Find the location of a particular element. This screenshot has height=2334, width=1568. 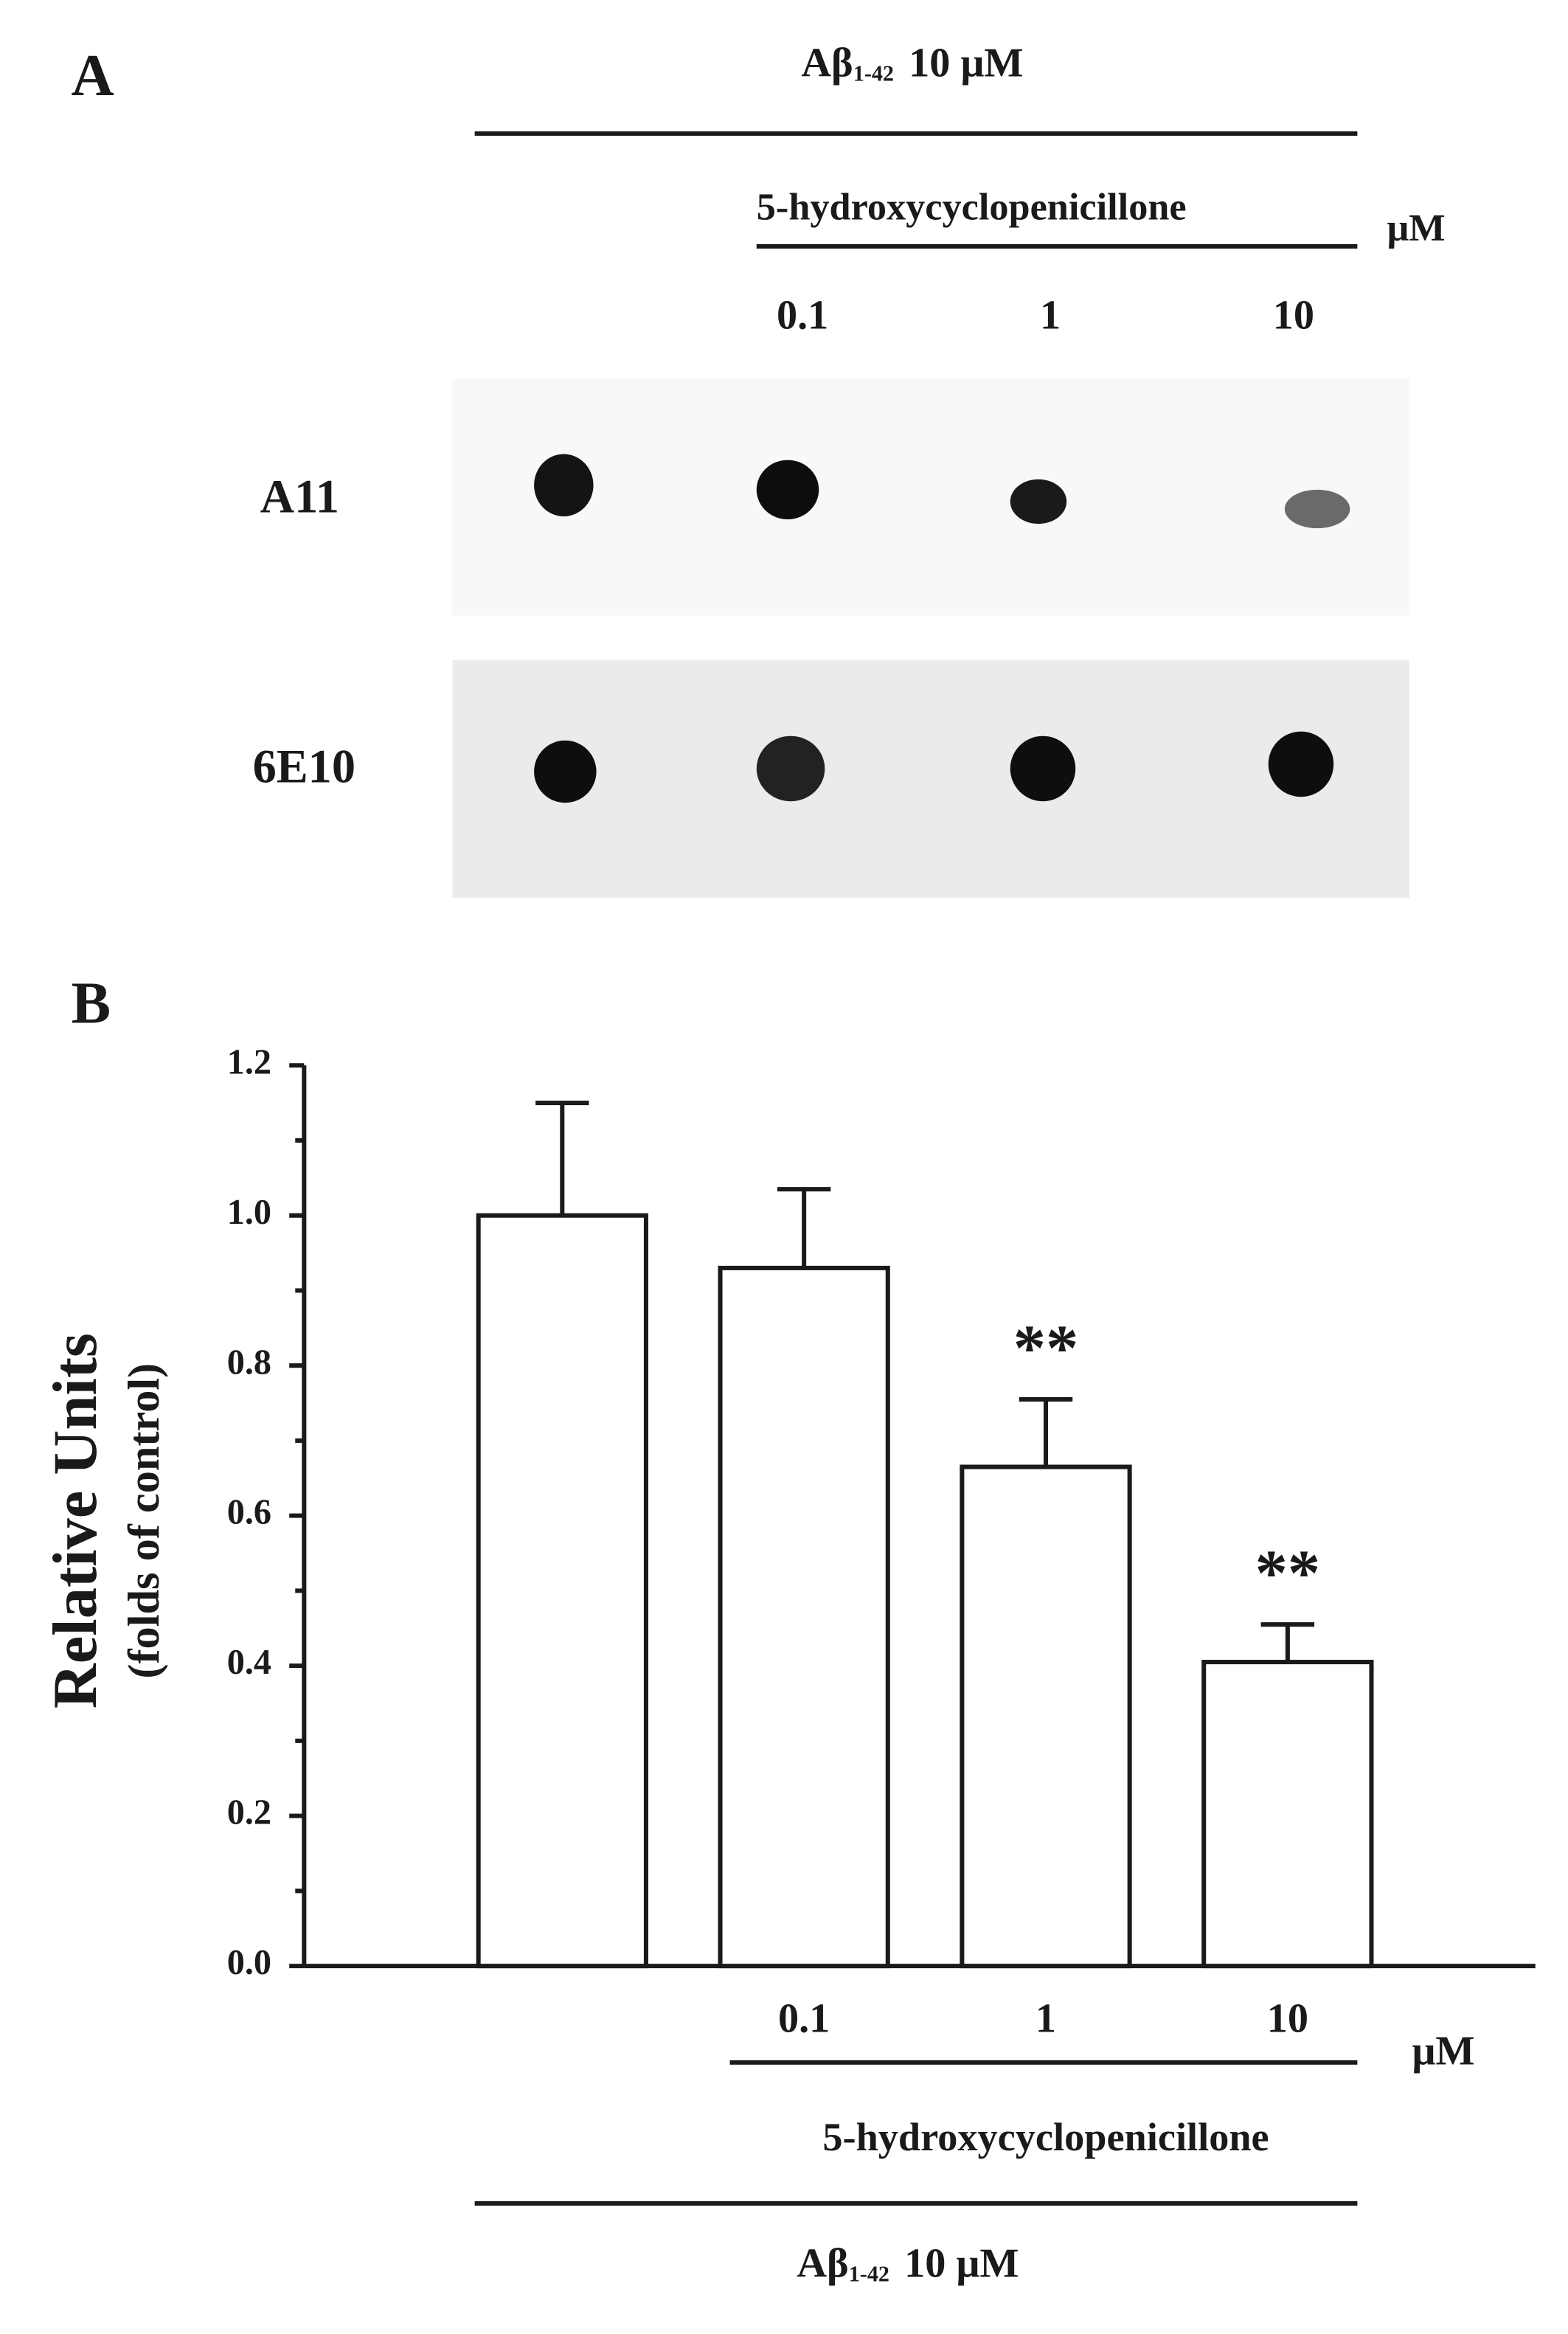

dose-label: 0.1 is located at coordinates (802, 315).